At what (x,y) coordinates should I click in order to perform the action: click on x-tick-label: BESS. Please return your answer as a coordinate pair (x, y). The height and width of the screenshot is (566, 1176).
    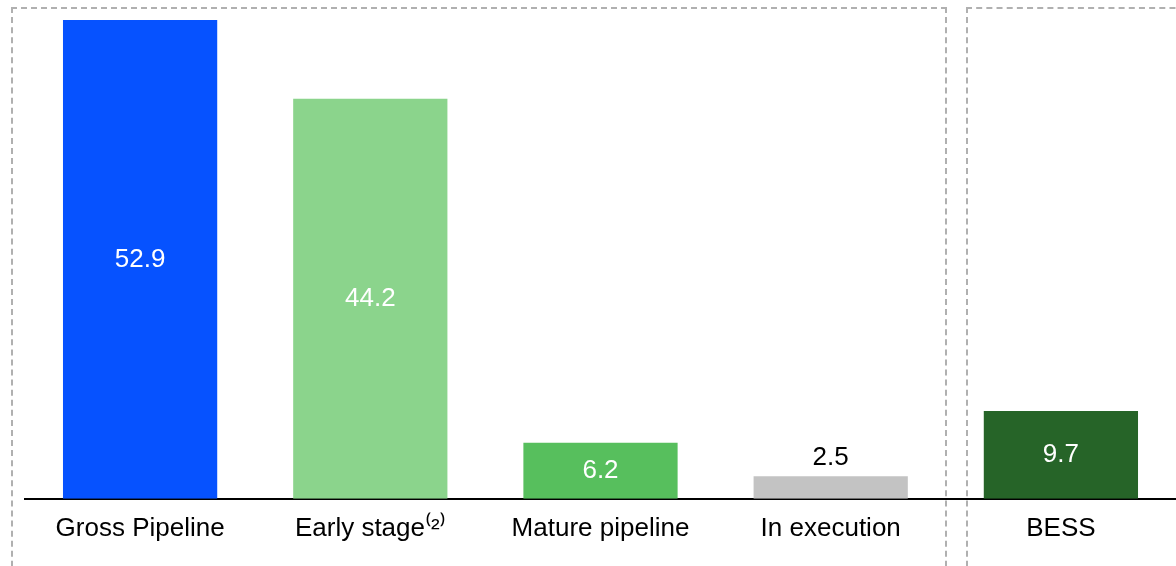
    Looking at the image, I should click on (1061, 526).